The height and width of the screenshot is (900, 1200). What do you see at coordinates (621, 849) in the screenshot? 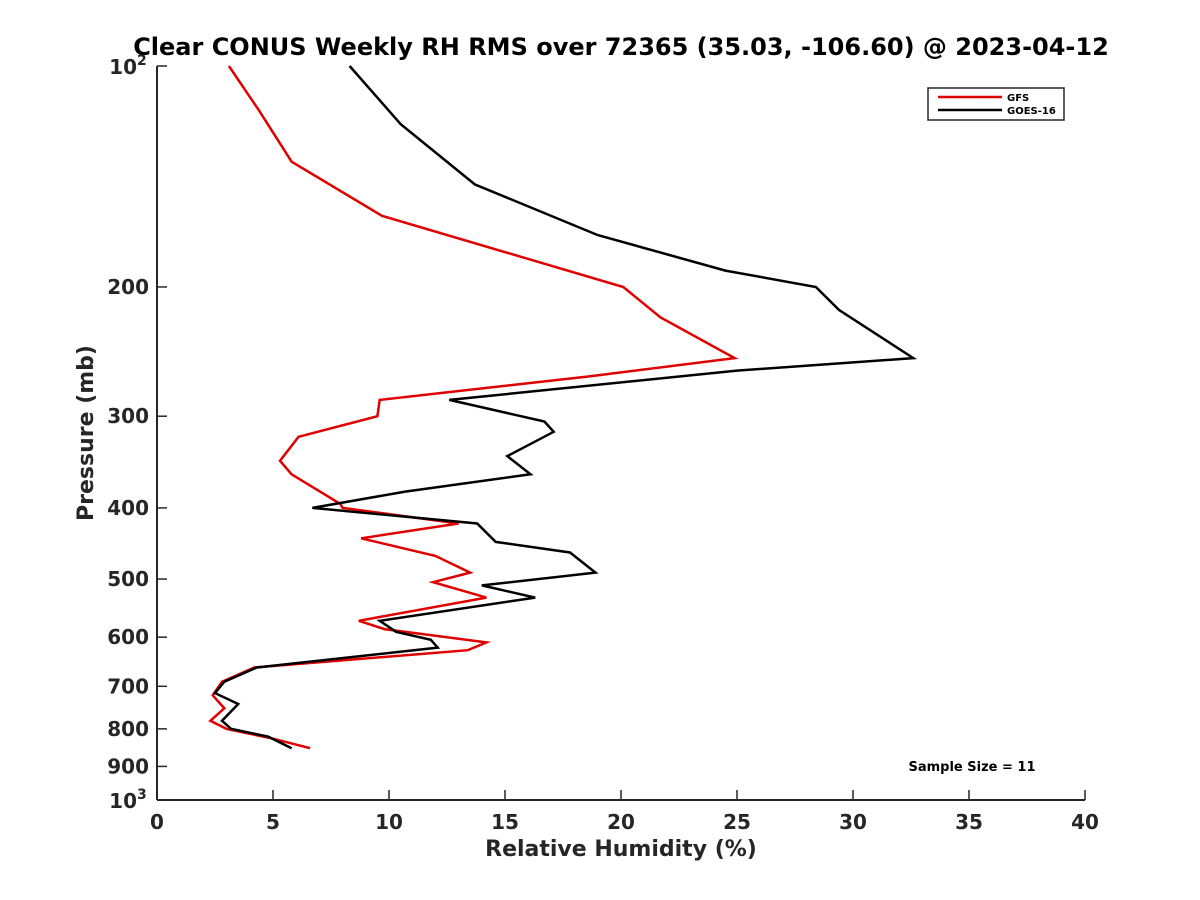
I see `x-axis-label: Relative Humidity (%)` at bounding box center [621, 849].